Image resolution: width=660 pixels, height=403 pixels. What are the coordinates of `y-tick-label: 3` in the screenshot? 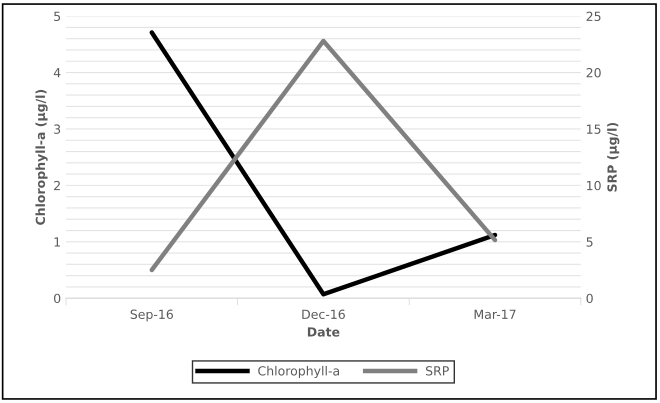 It's located at (57, 129).